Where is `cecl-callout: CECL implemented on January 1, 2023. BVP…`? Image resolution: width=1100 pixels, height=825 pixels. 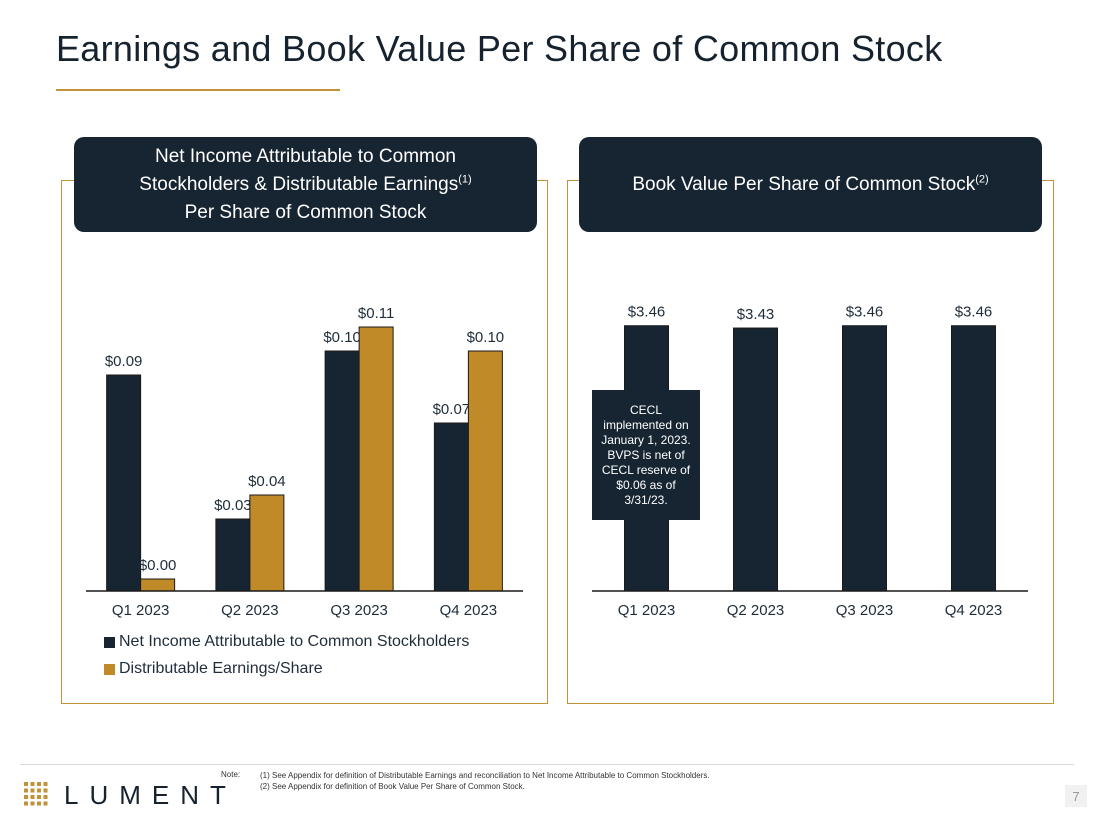 cecl-callout: CECL implemented on January 1, 2023. BVP… is located at coordinates (646, 455).